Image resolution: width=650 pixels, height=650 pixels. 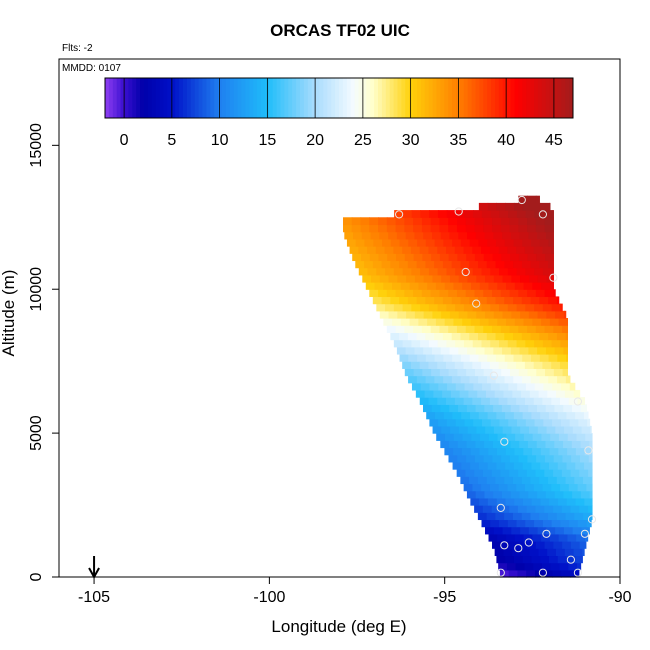 What do you see at coordinates (94, 597) in the screenshot?
I see `x-tick-label: -105` at bounding box center [94, 597].